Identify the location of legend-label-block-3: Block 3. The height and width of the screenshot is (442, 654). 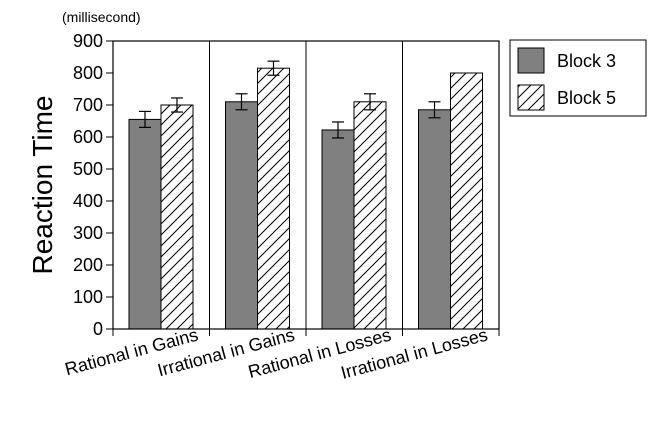
(586, 61).